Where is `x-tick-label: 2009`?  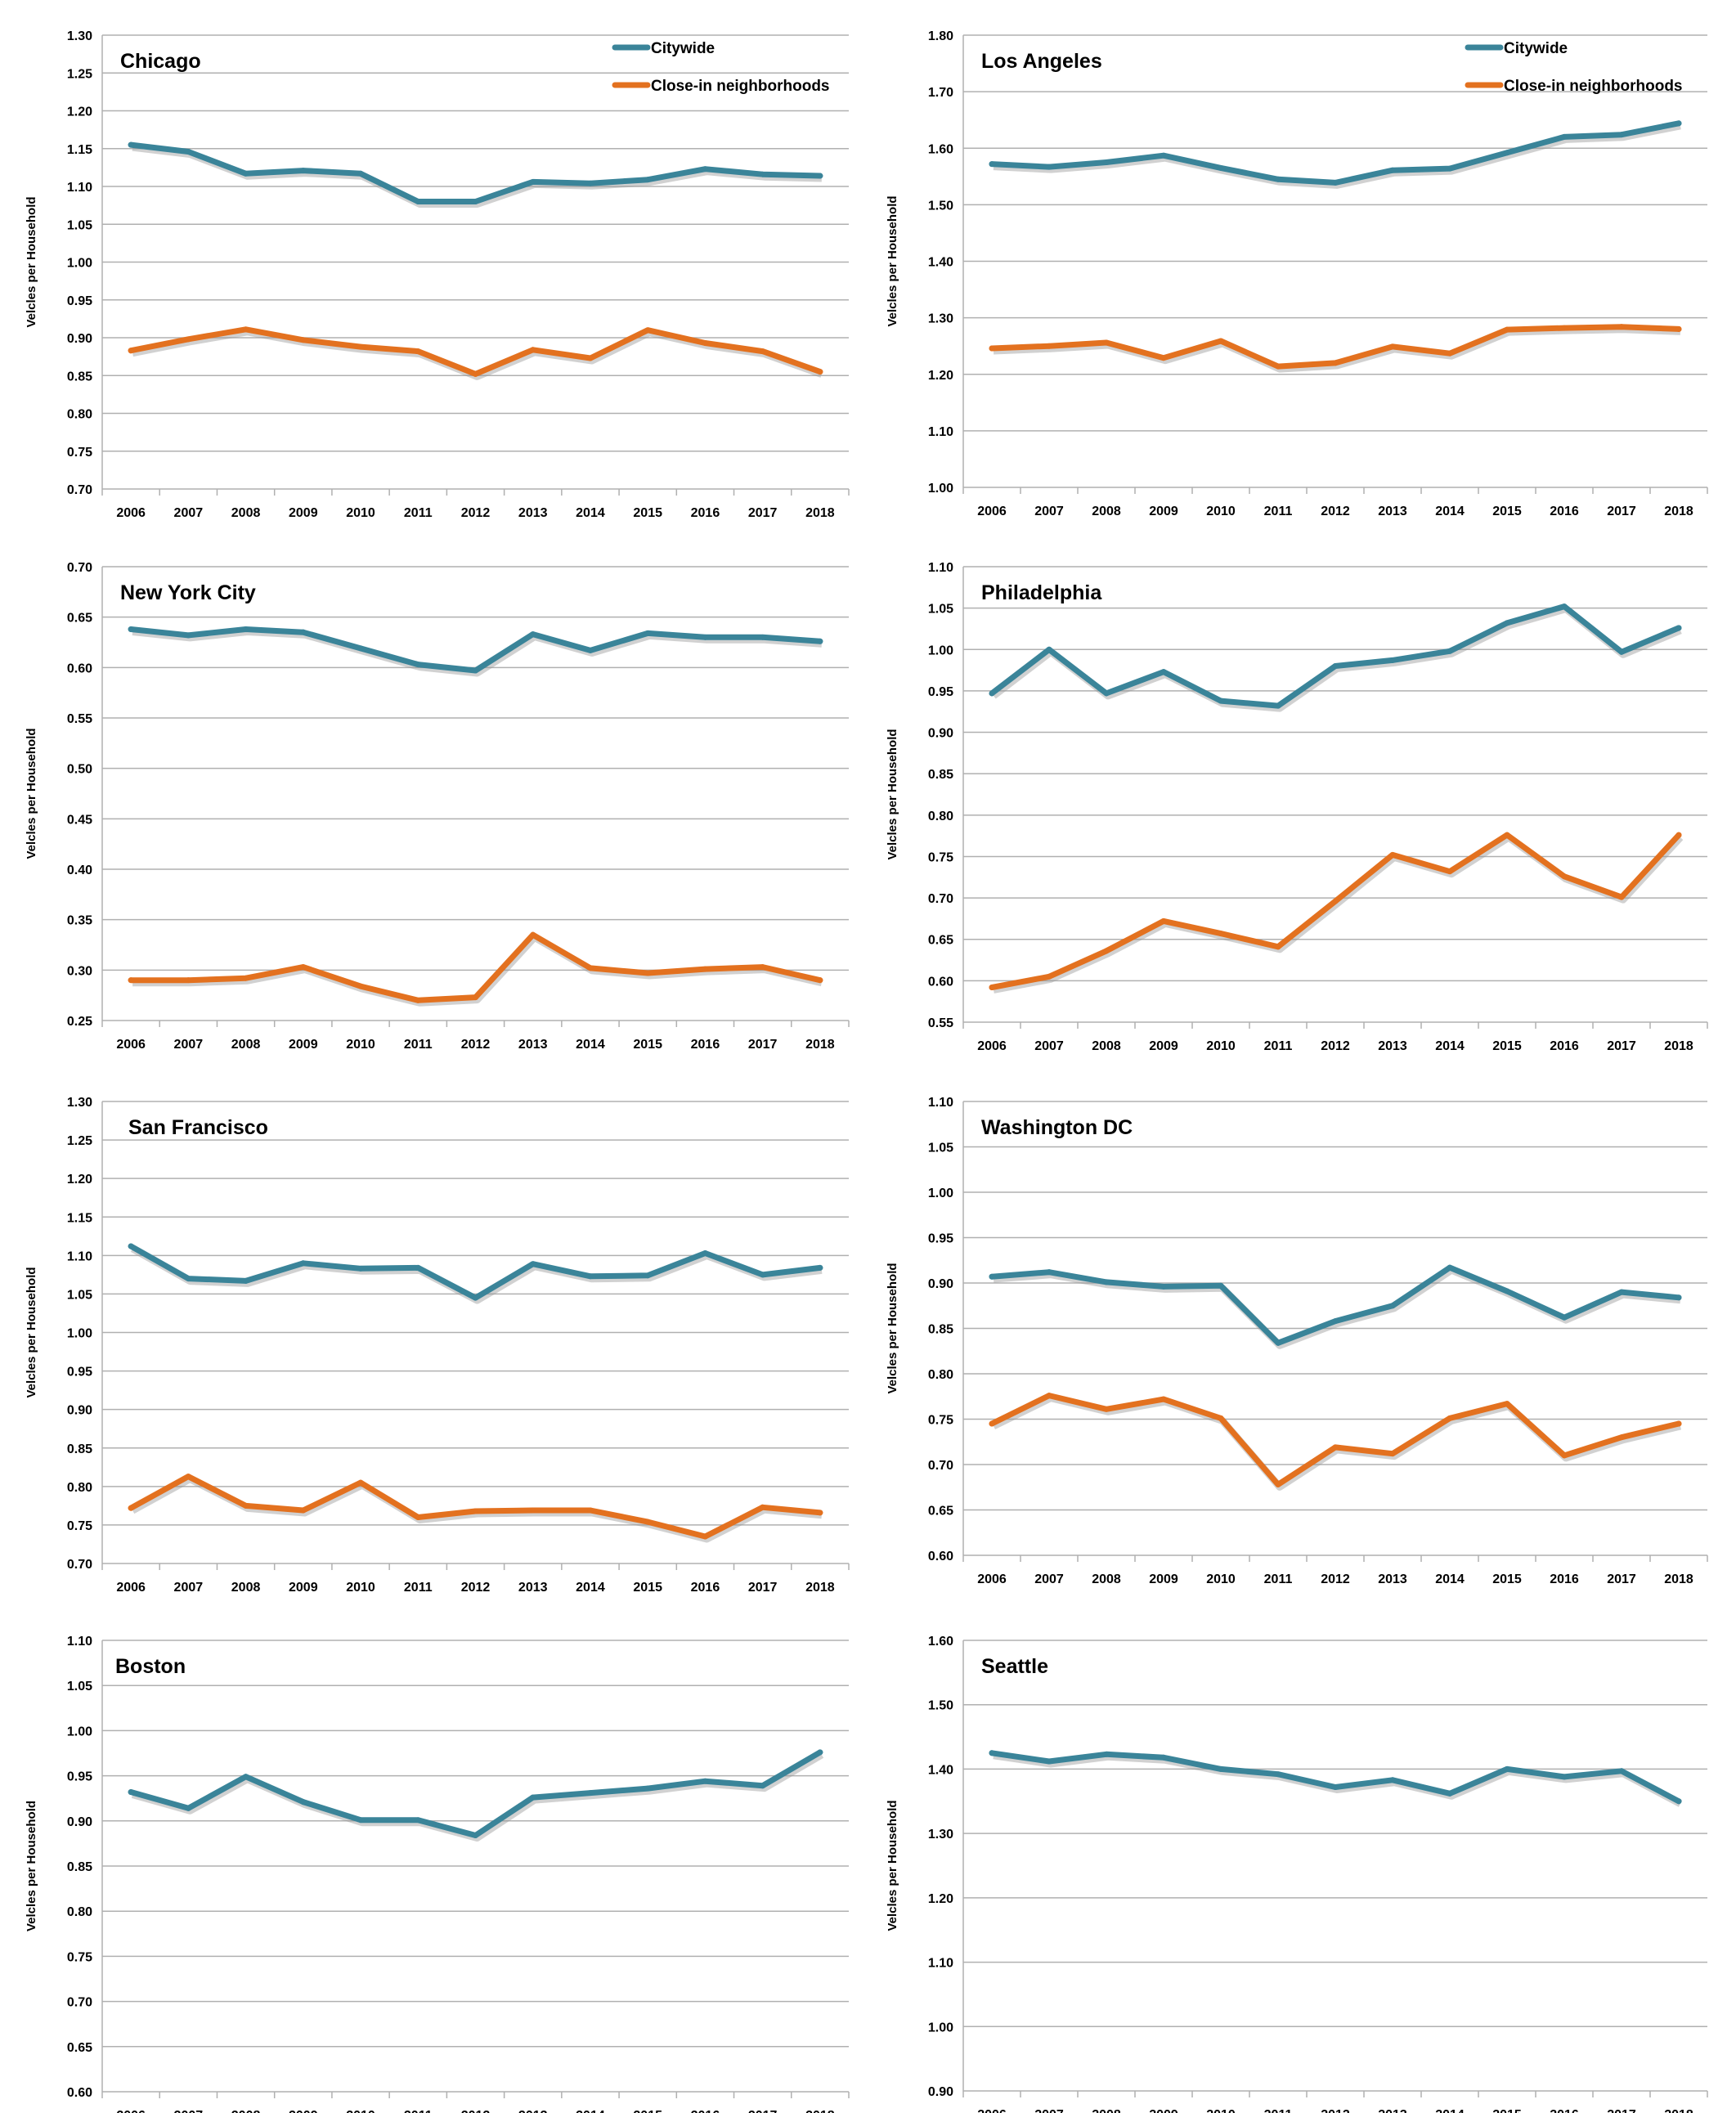 x-tick-label: 2009 is located at coordinates (303, 1588).